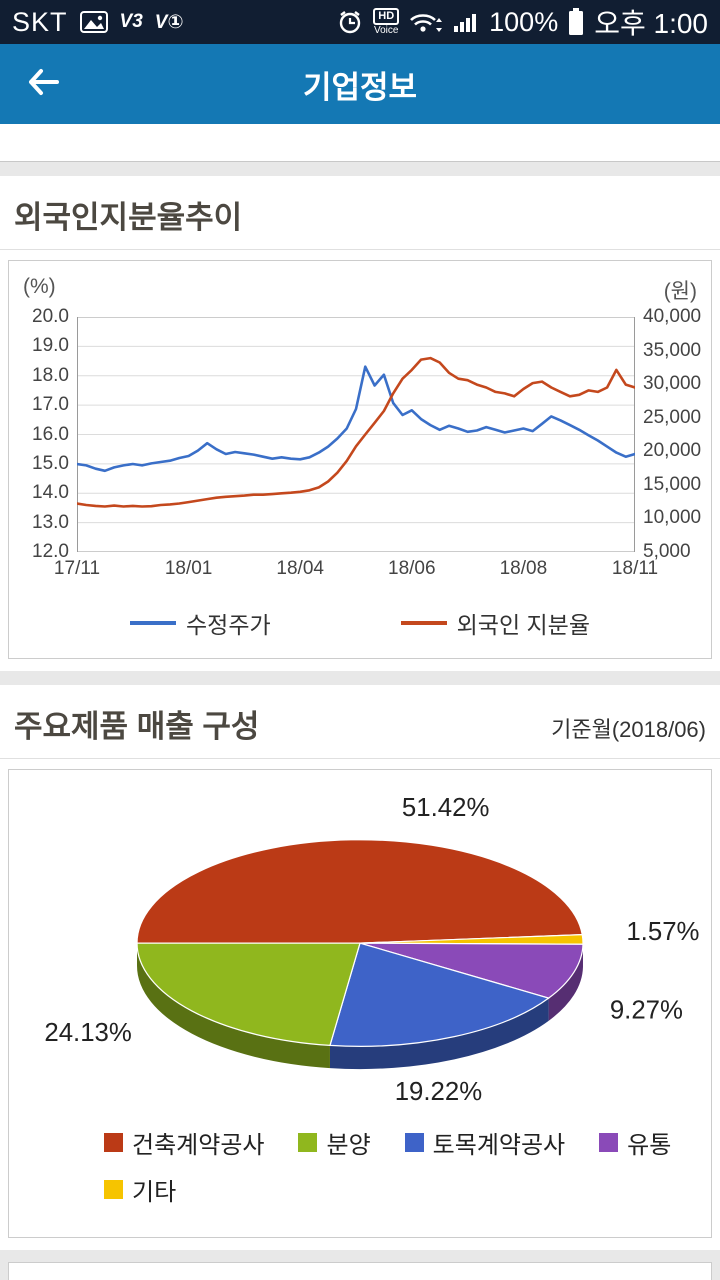 The height and width of the screenshot is (1280, 720). Describe the element at coordinates (300, 568) in the screenshot. I see `x-tick-label: 18/04` at that location.